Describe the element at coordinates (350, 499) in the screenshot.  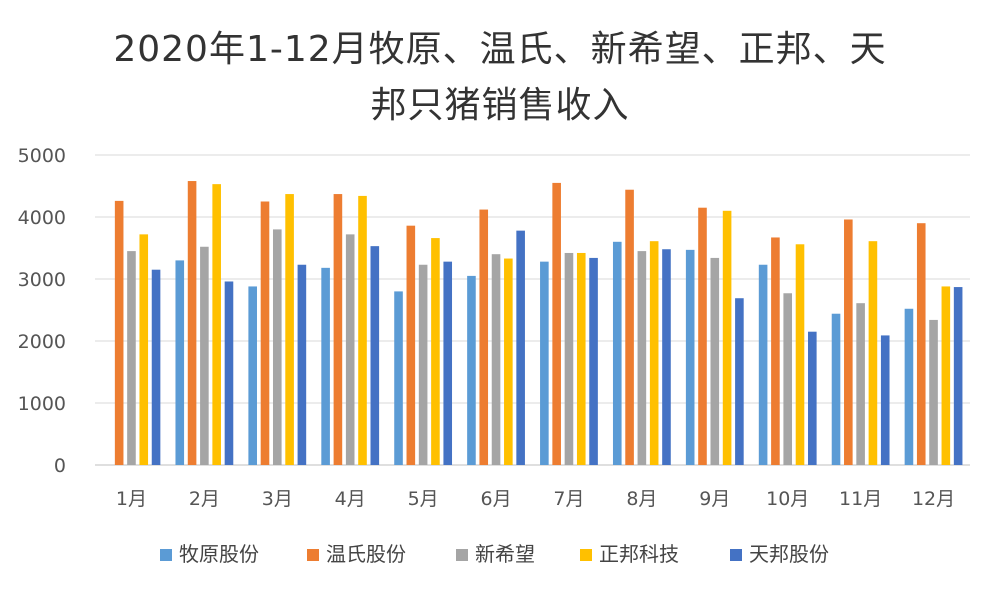
I see `x-tick-label: 4月` at that location.